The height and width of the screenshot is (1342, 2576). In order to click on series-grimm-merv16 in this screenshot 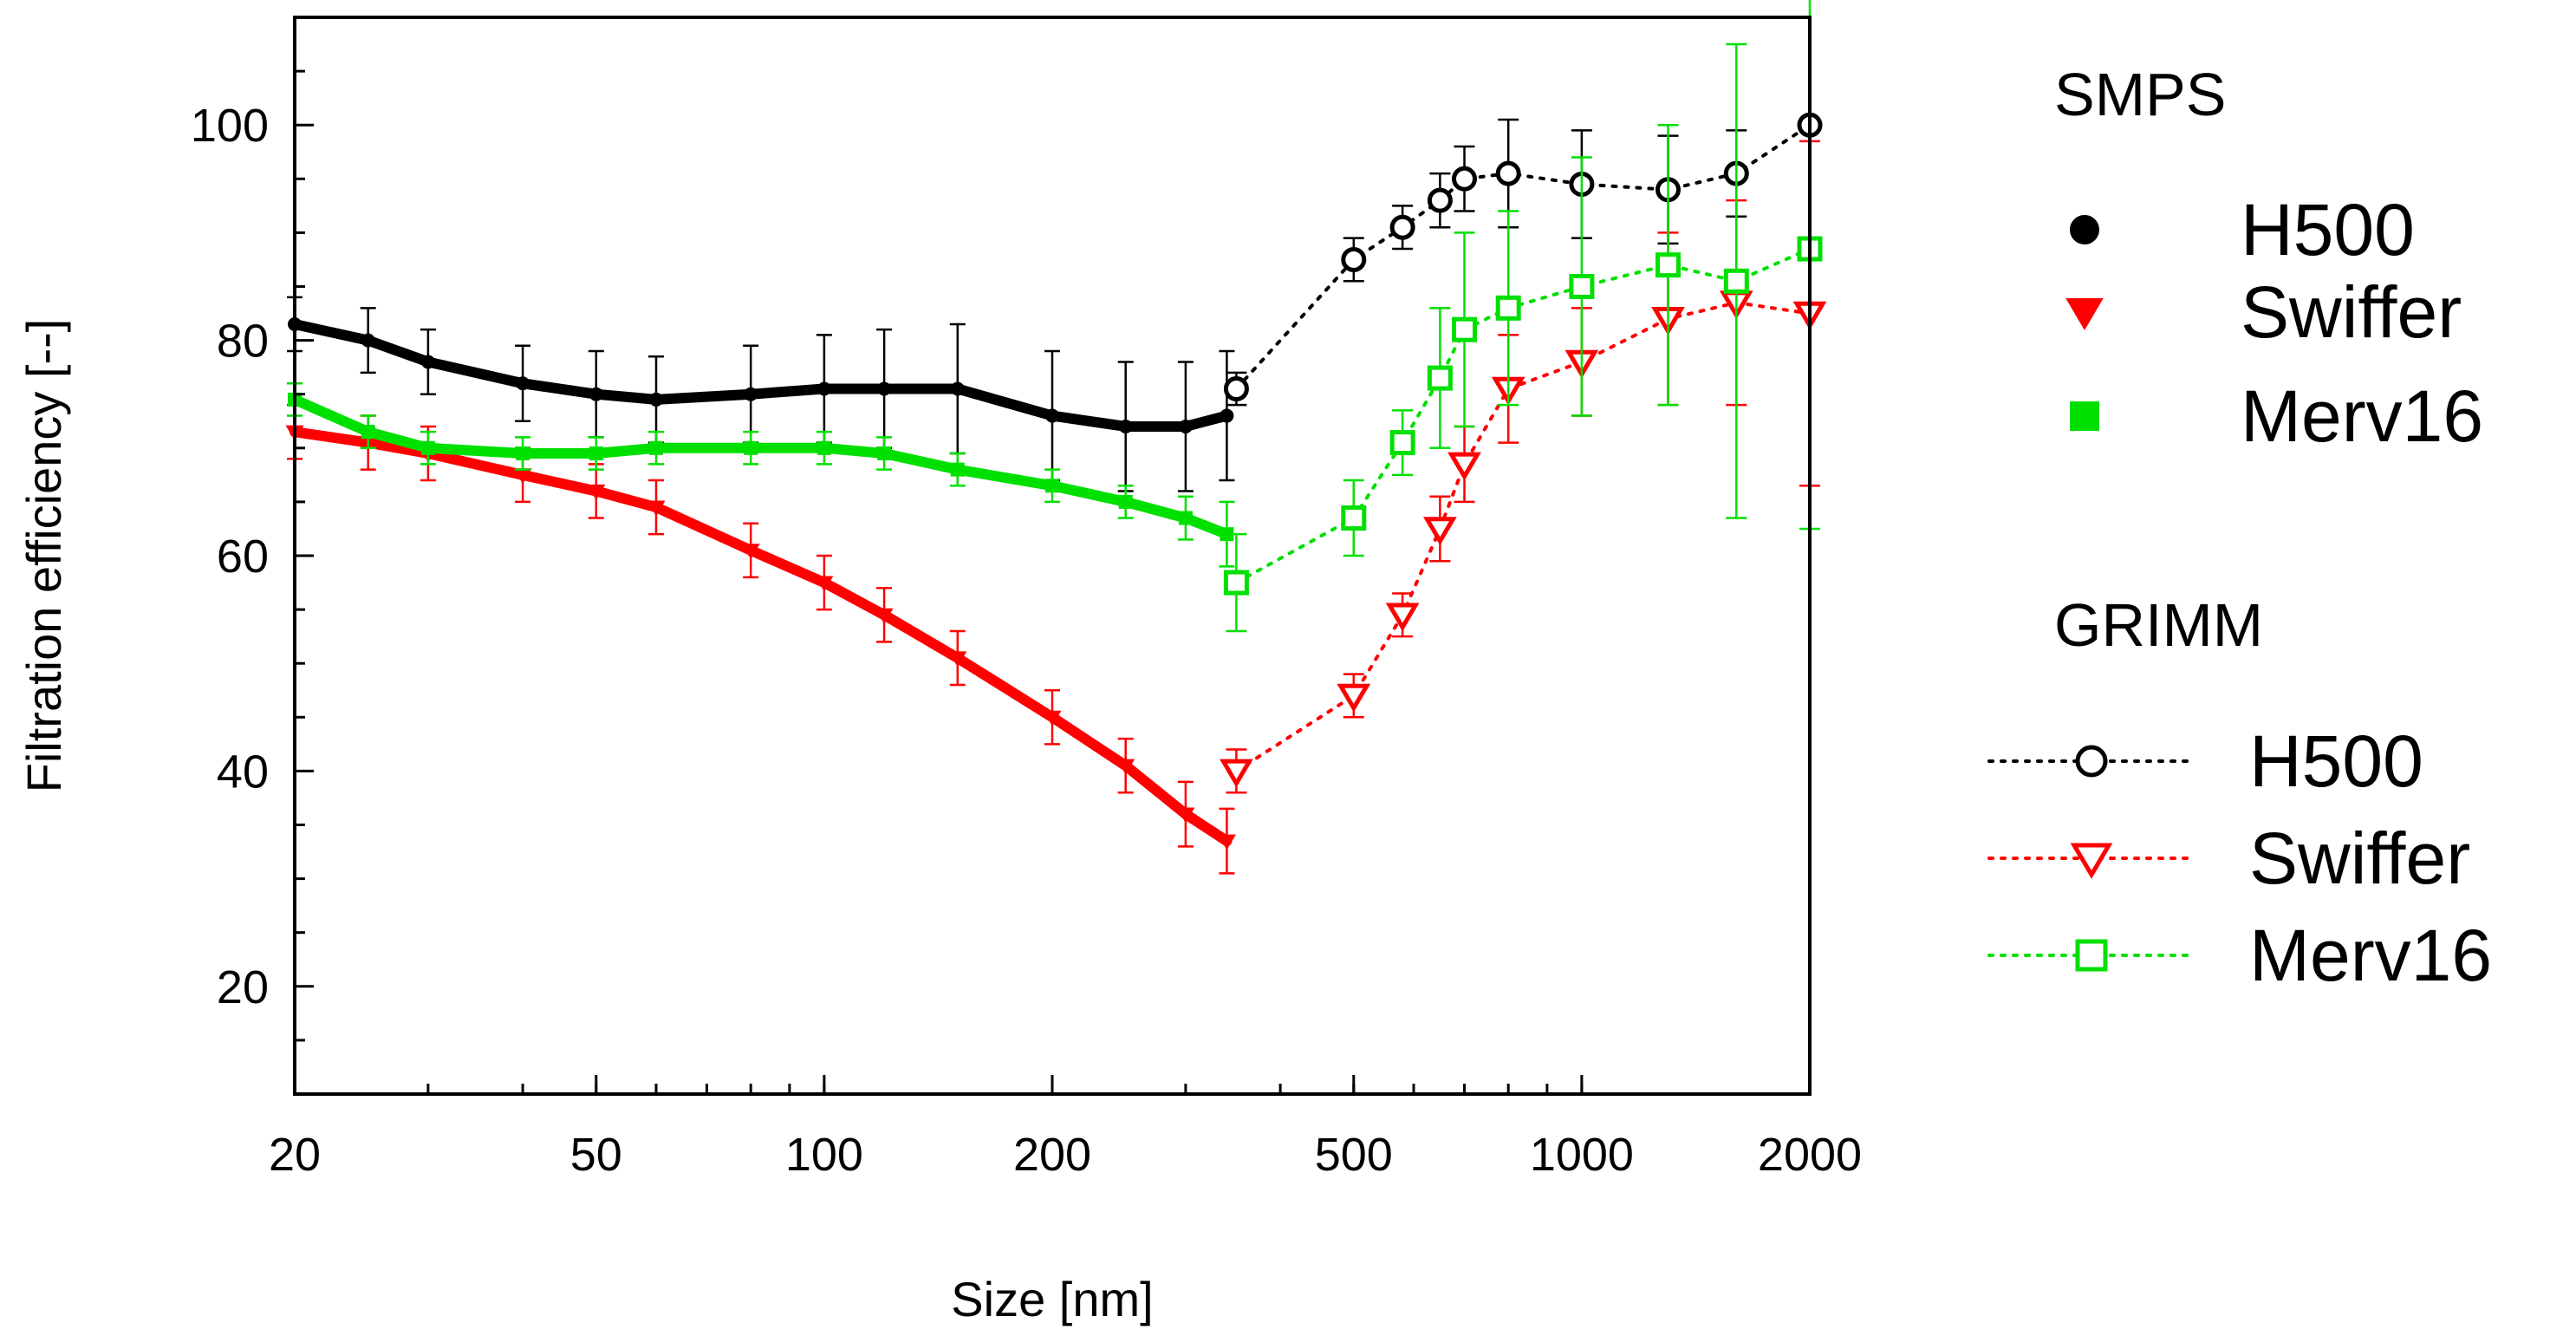, I will do `click(1523, 316)`.